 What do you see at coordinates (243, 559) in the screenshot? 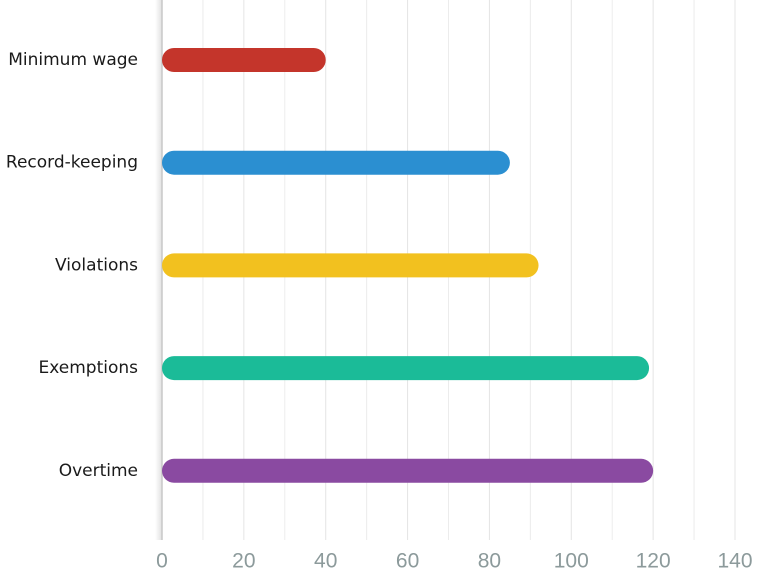
I see `x-tick-label: 20` at bounding box center [243, 559].